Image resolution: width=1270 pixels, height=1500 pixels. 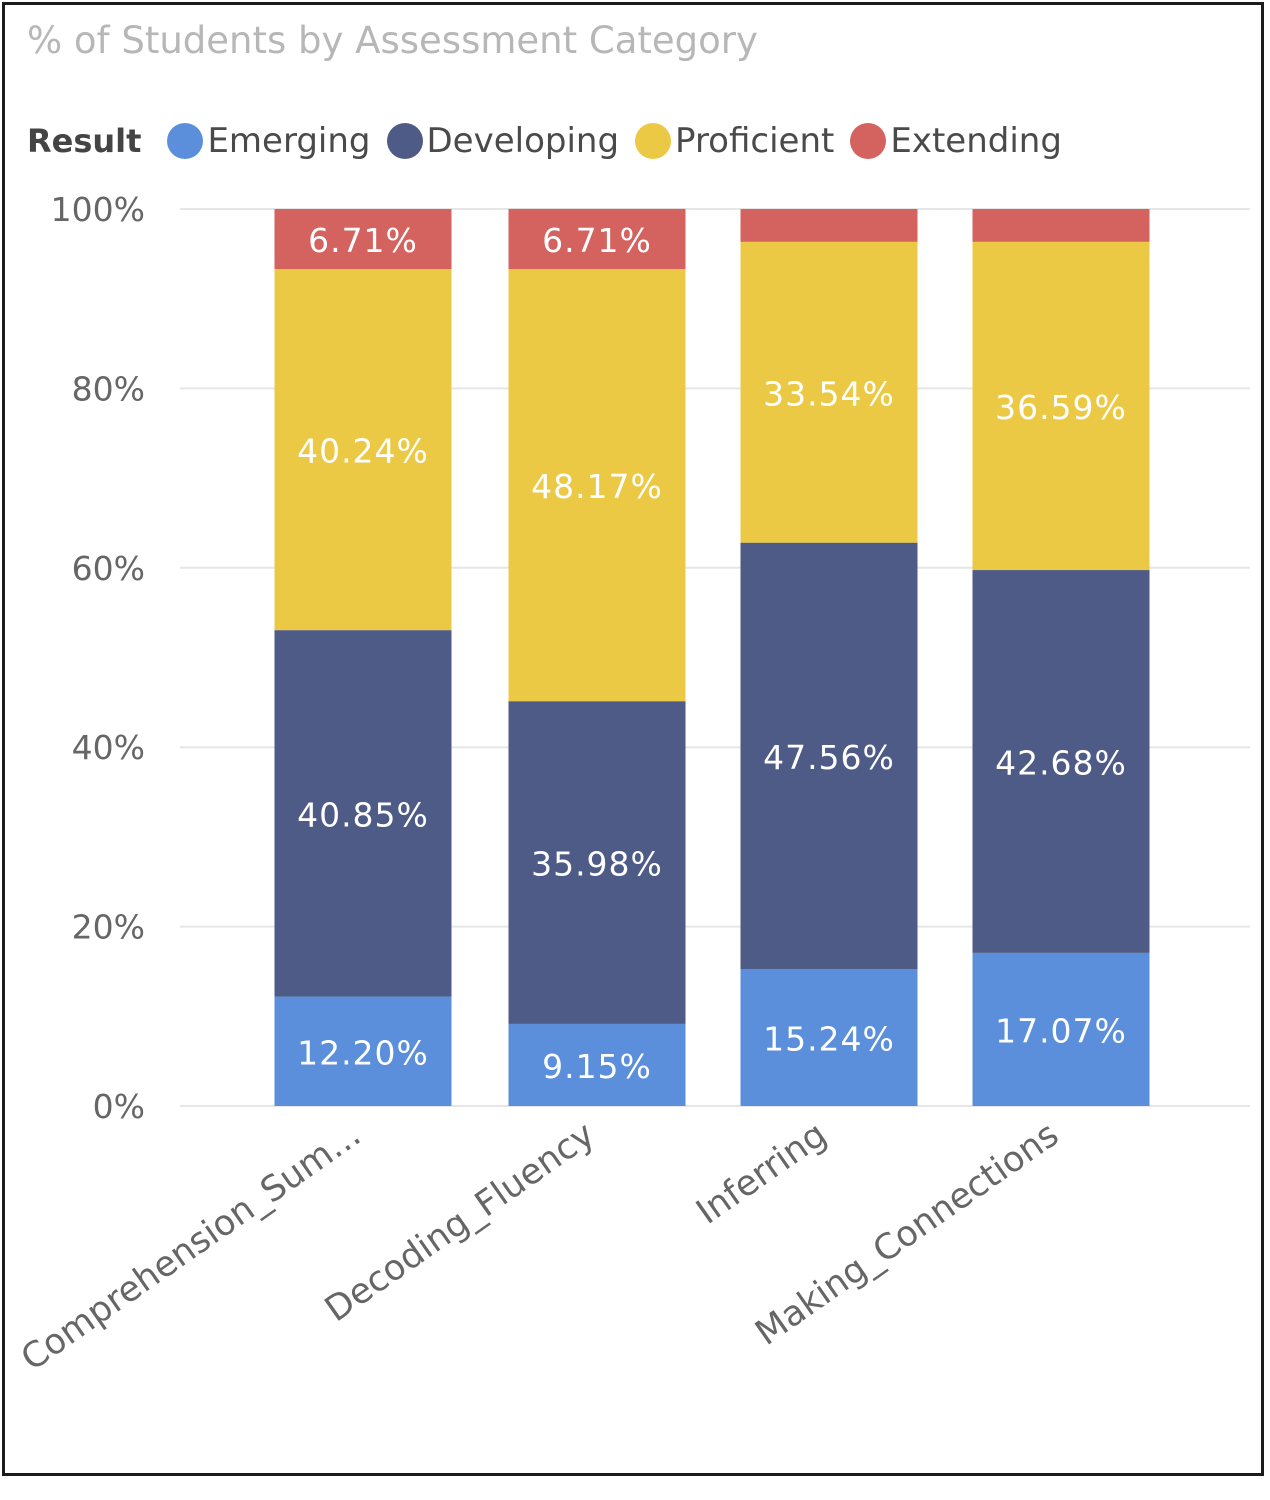 I want to click on data-label: 40.24%, so click(x=363, y=451).